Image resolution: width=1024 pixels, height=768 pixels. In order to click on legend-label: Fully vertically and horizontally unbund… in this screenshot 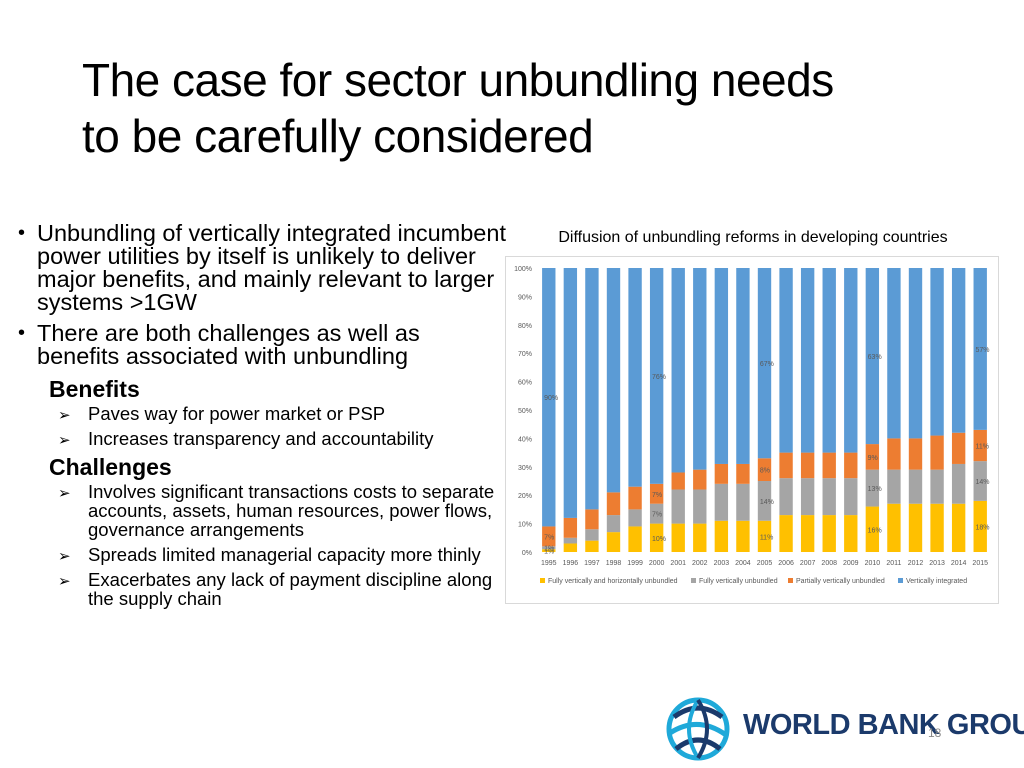, I will do `click(613, 581)`.